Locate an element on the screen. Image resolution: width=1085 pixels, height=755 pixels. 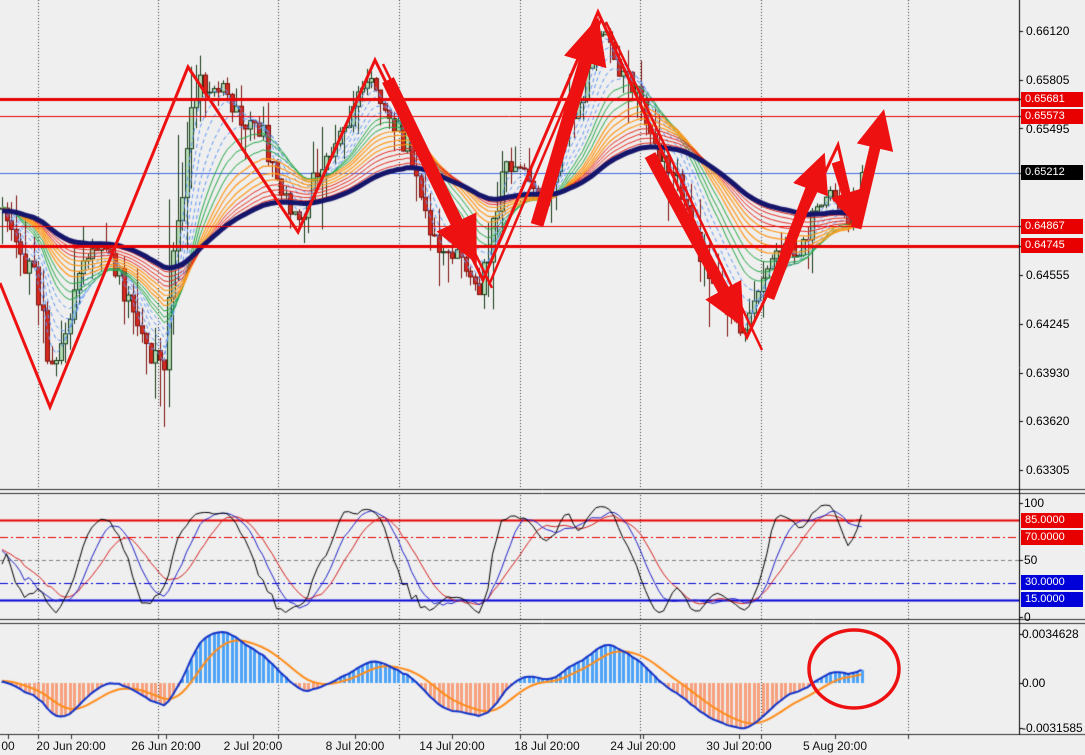
osc-level-badge: 70.0000 is located at coordinates (1052, 537).